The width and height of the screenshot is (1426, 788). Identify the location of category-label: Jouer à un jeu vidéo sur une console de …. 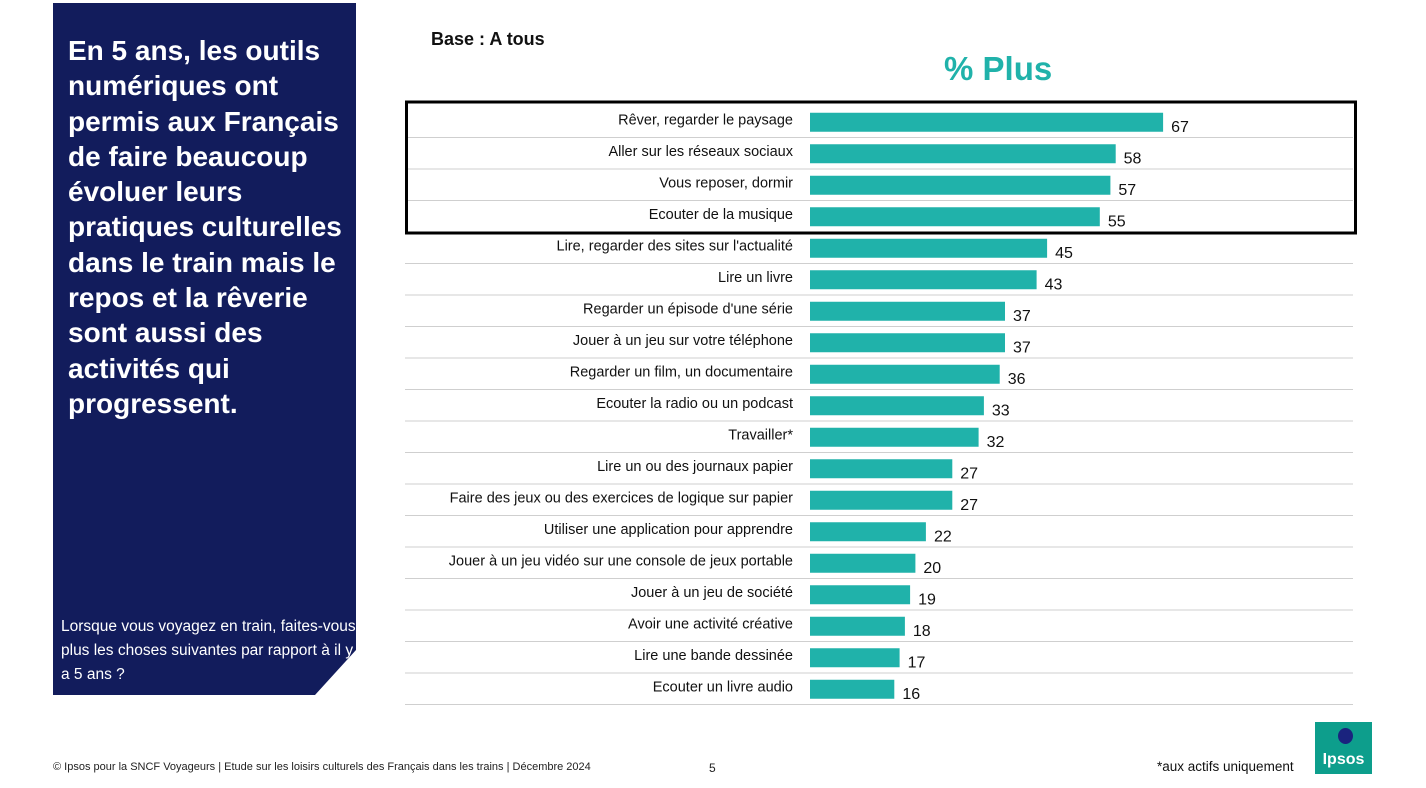
(621, 562).